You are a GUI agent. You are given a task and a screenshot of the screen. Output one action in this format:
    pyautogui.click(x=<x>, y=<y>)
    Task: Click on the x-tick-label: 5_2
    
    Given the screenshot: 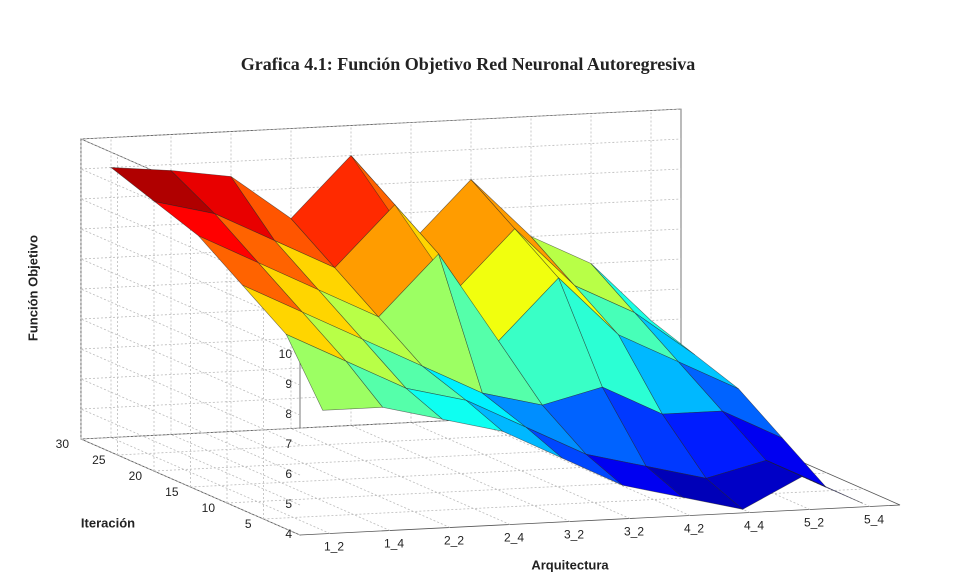 What is the action you would take?
    pyautogui.click(x=814, y=523)
    